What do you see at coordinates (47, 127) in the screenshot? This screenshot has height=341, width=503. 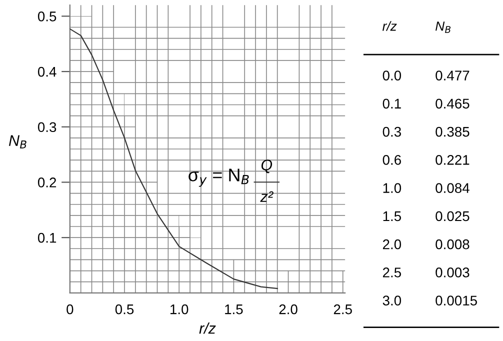 I see `y-tick-label: 0.3` at bounding box center [47, 127].